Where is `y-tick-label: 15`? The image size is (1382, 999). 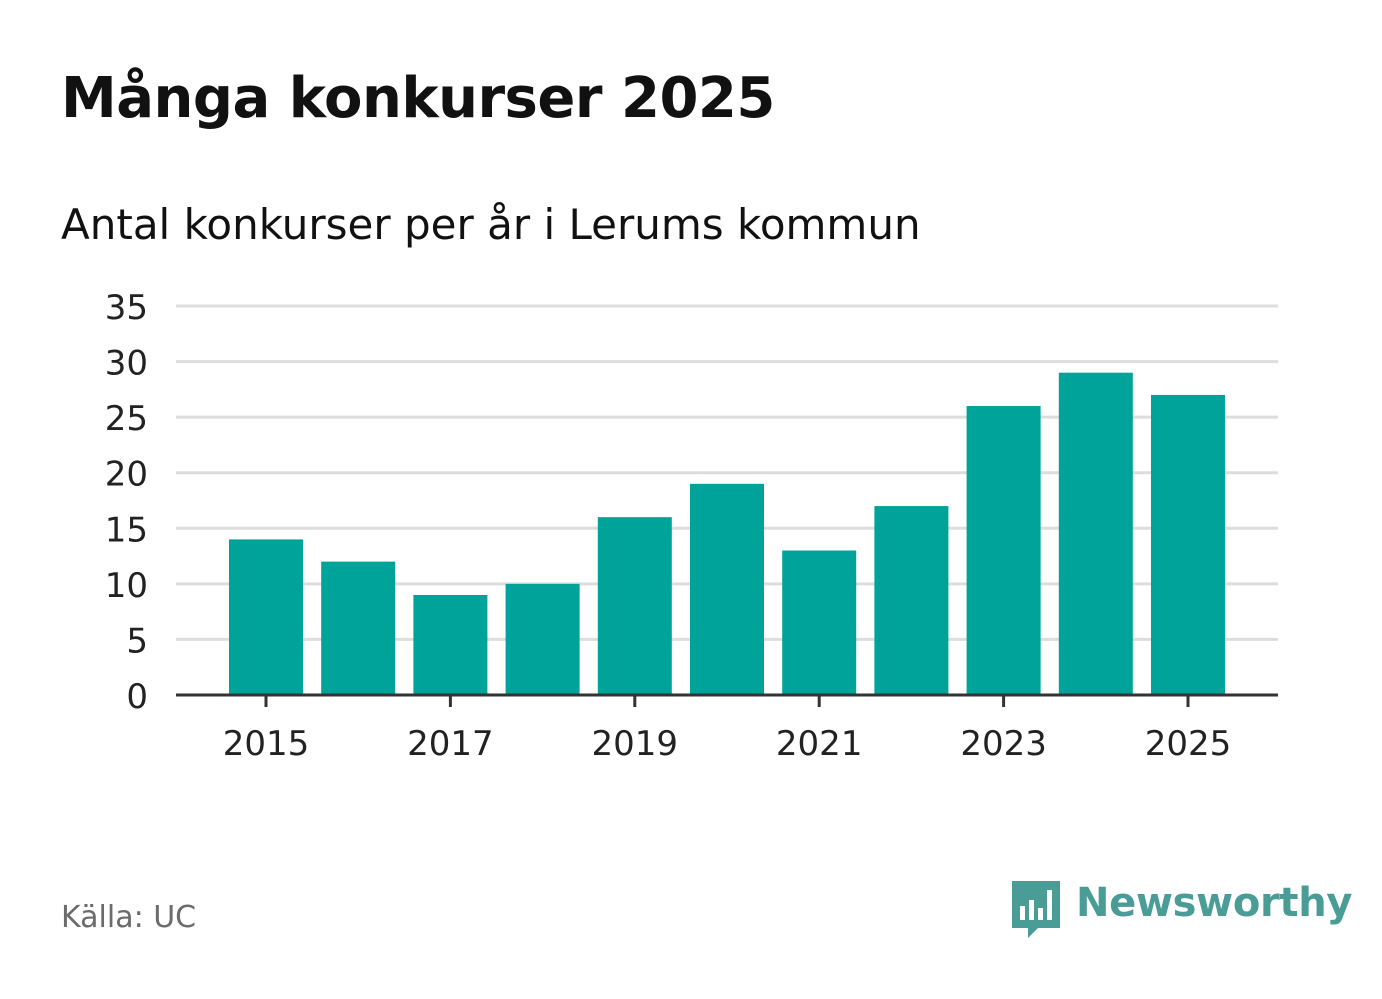 y-tick-label: 15 is located at coordinates (126, 530).